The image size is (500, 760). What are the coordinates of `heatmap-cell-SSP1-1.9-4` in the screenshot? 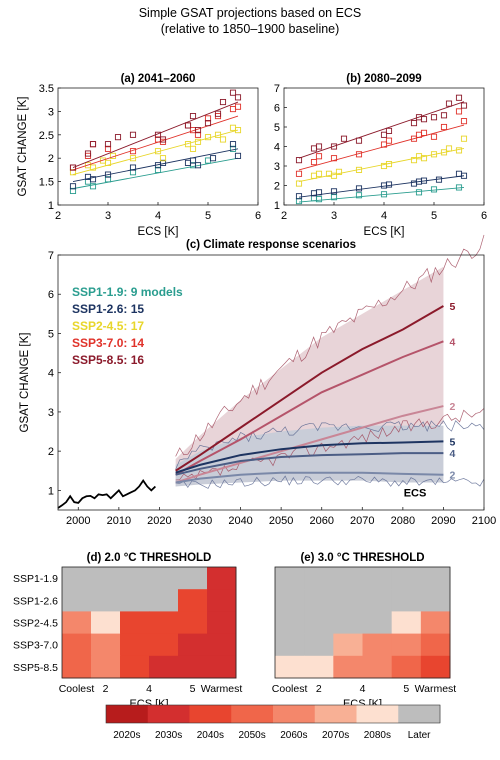 It's located at (377, 578).